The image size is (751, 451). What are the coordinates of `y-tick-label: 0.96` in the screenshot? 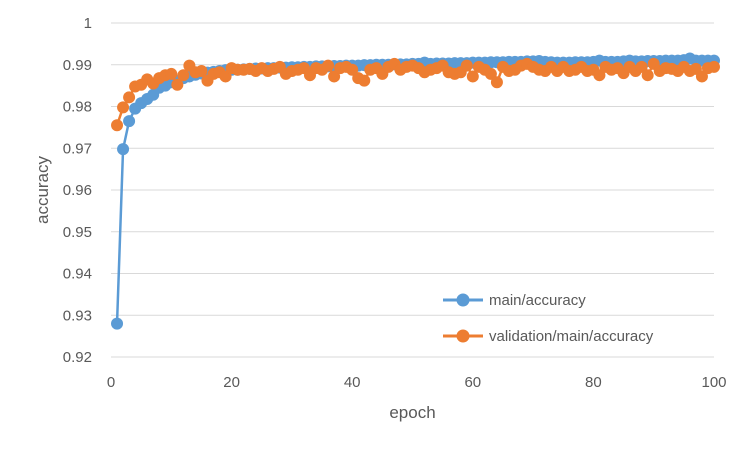 It's located at (77, 190).